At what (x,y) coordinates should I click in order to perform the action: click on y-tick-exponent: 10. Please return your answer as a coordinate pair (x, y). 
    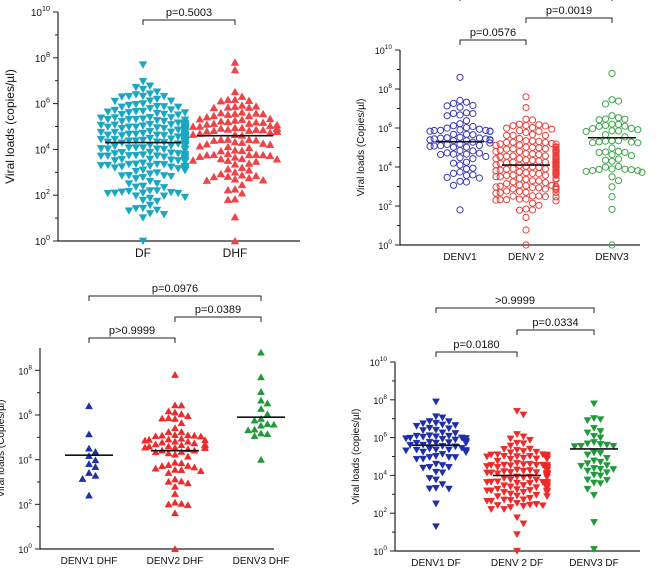
    Looking at the image, I should click on (384, 359).